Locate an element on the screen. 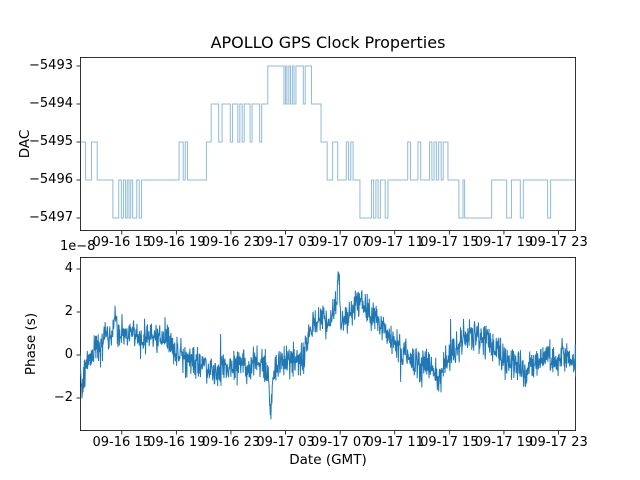 The height and width of the screenshot is (480, 640). phase-axis-label: Phase (s) is located at coordinates (31, 344).